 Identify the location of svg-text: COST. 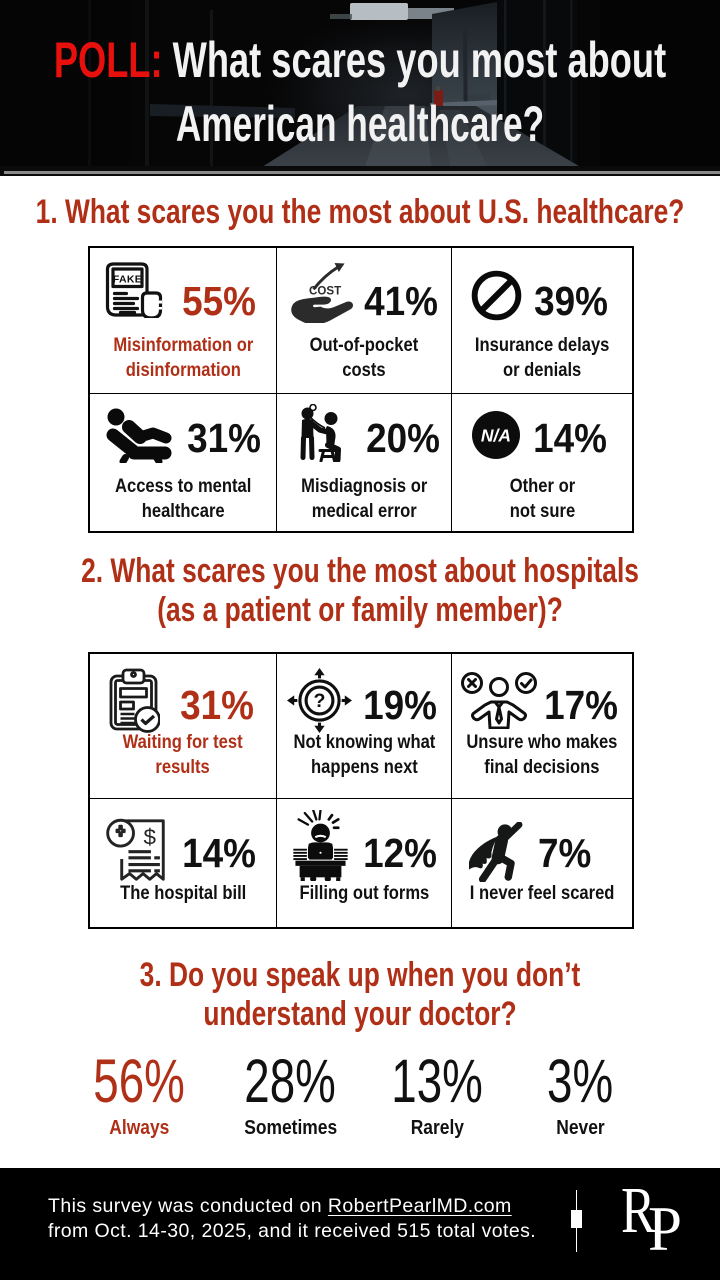
(326, 292).